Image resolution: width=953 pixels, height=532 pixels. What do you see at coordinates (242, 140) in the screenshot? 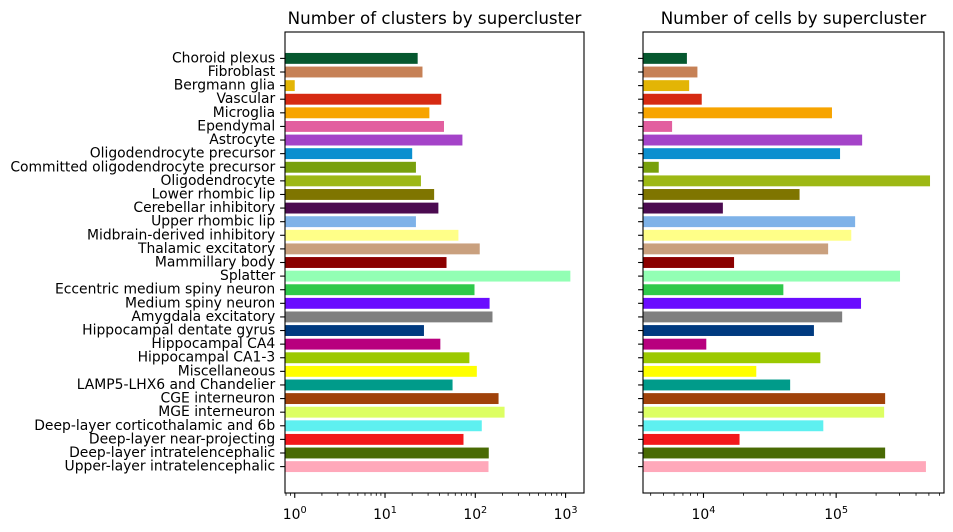
I see `y-tick-label-astrocyte: Astrocyte` at bounding box center [242, 140].